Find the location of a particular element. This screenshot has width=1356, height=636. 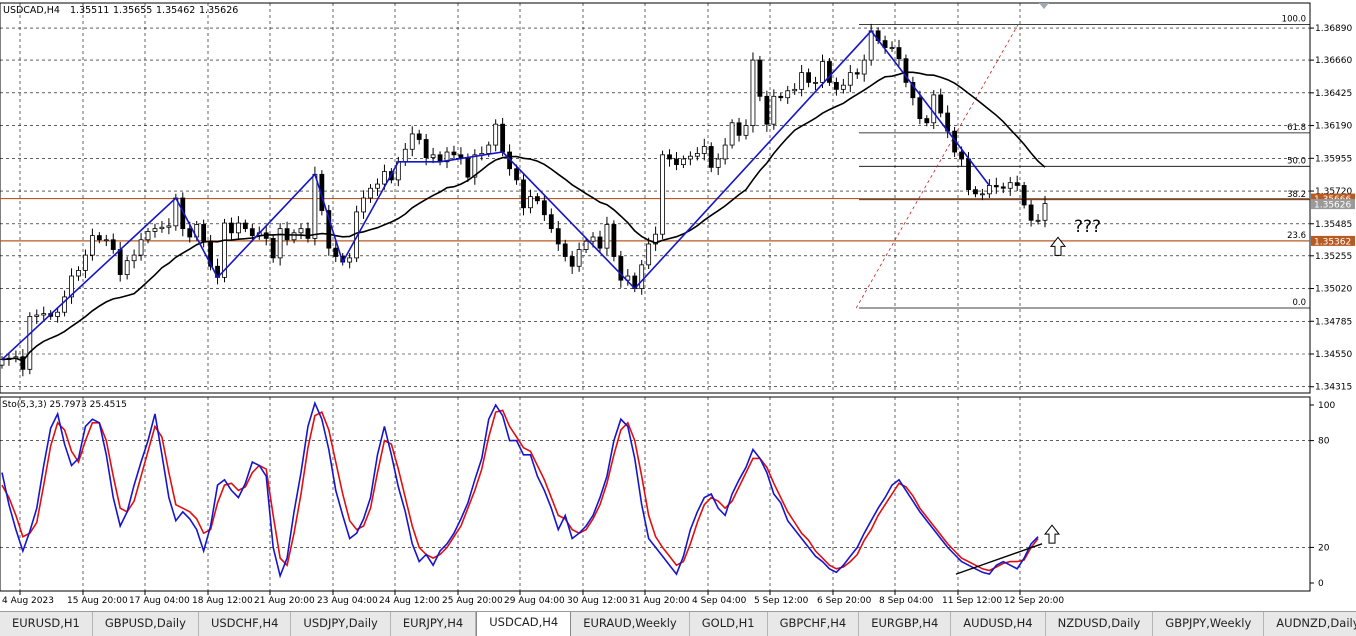

fib-level-label: 38.2 is located at coordinates (1296, 195).